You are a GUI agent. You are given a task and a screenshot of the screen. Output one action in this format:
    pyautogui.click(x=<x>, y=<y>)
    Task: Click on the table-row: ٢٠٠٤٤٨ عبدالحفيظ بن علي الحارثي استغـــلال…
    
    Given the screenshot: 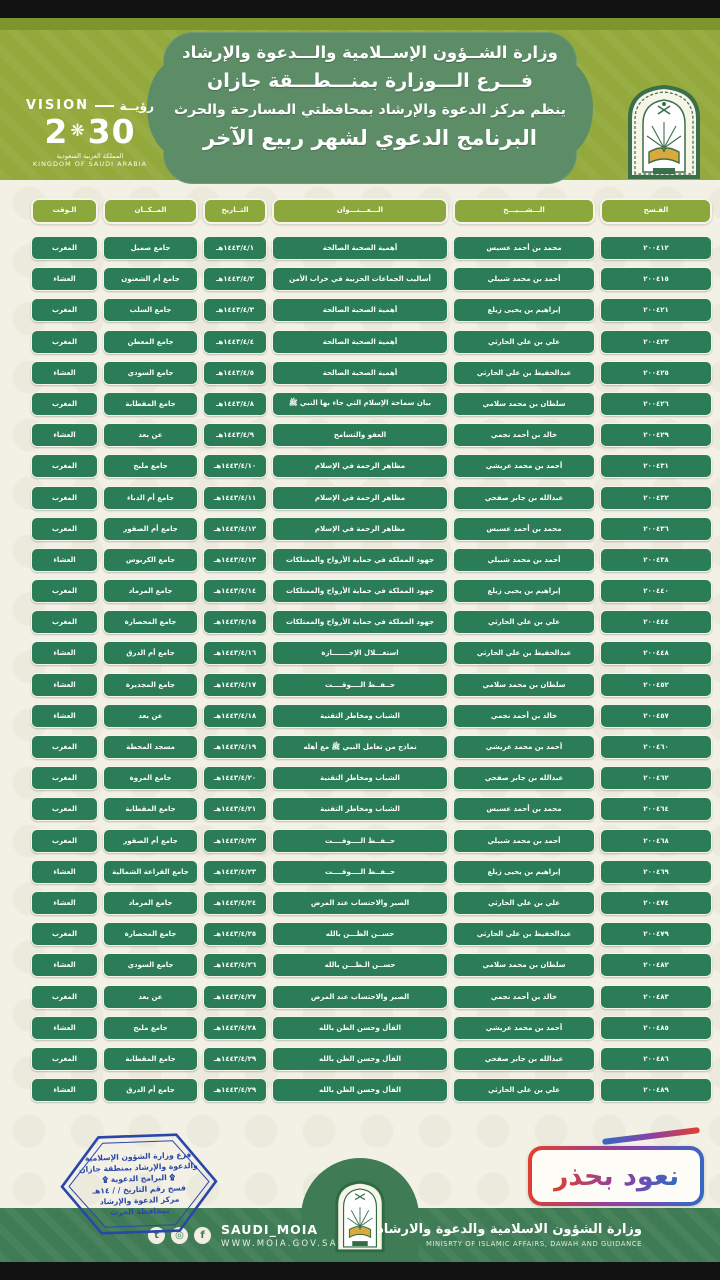 What is the action you would take?
    pyautogui.click(x=371, y=653)
    